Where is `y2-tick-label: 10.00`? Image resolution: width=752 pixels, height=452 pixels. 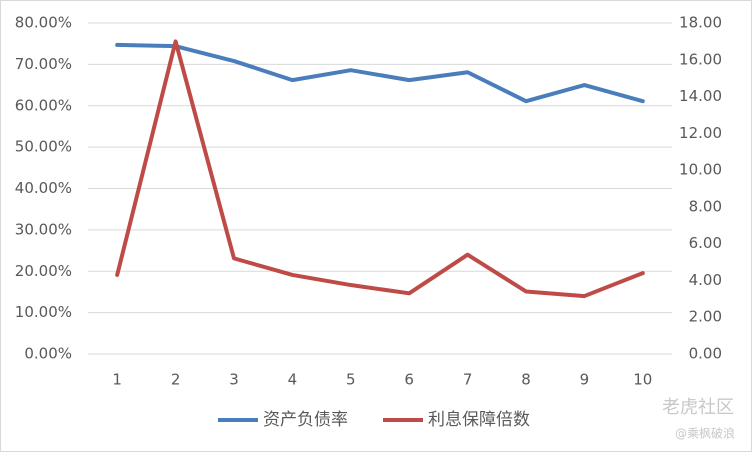 y2-tick-label: 10.00 is located at coordinates (700, 170).